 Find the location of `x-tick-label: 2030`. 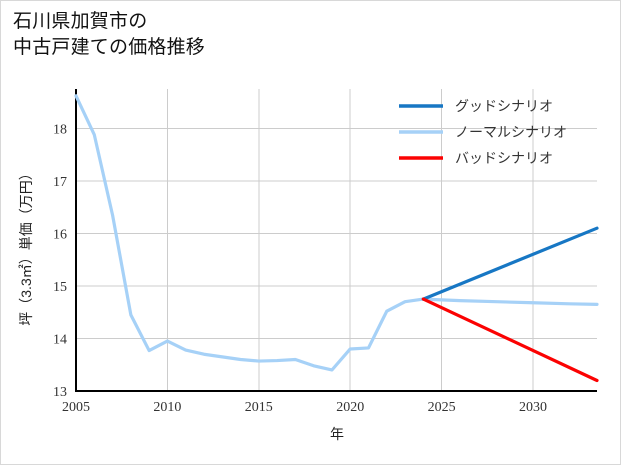

x-tick-label: 2030 is located at coordinates (533, 407).